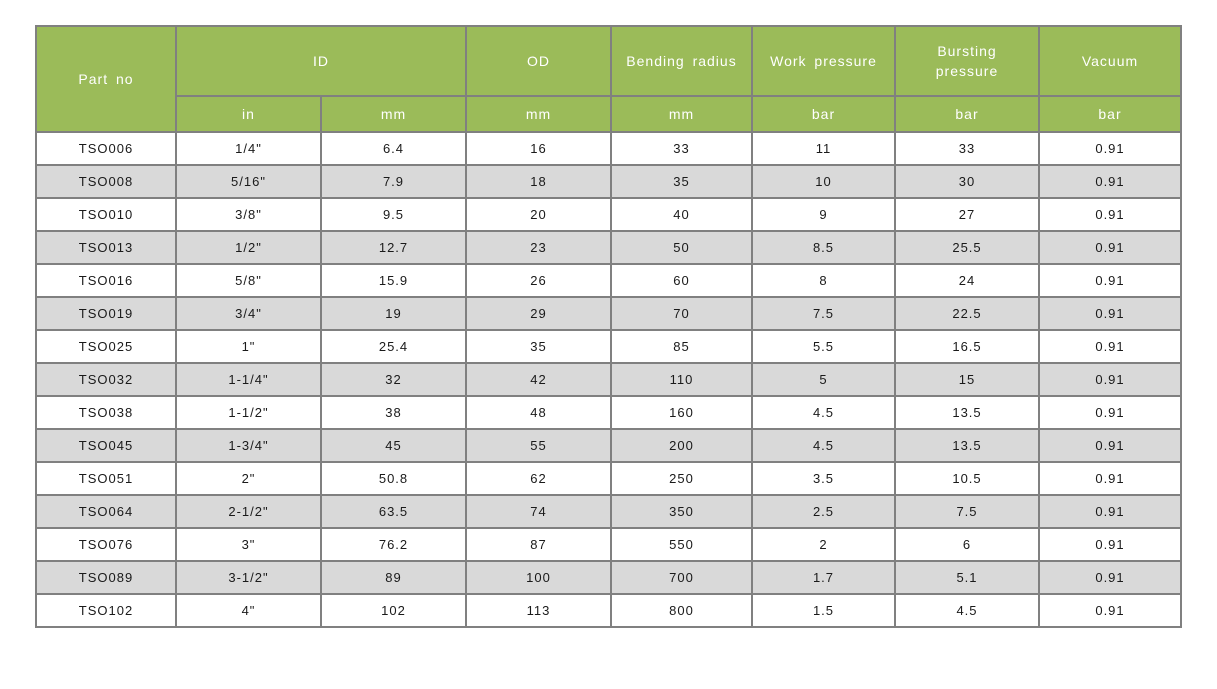 Image resolution: width=1217 pixels, height=689 pixels. I want to click on header-row-units: in mm mm mm bar bar bar, so click(609, 114).